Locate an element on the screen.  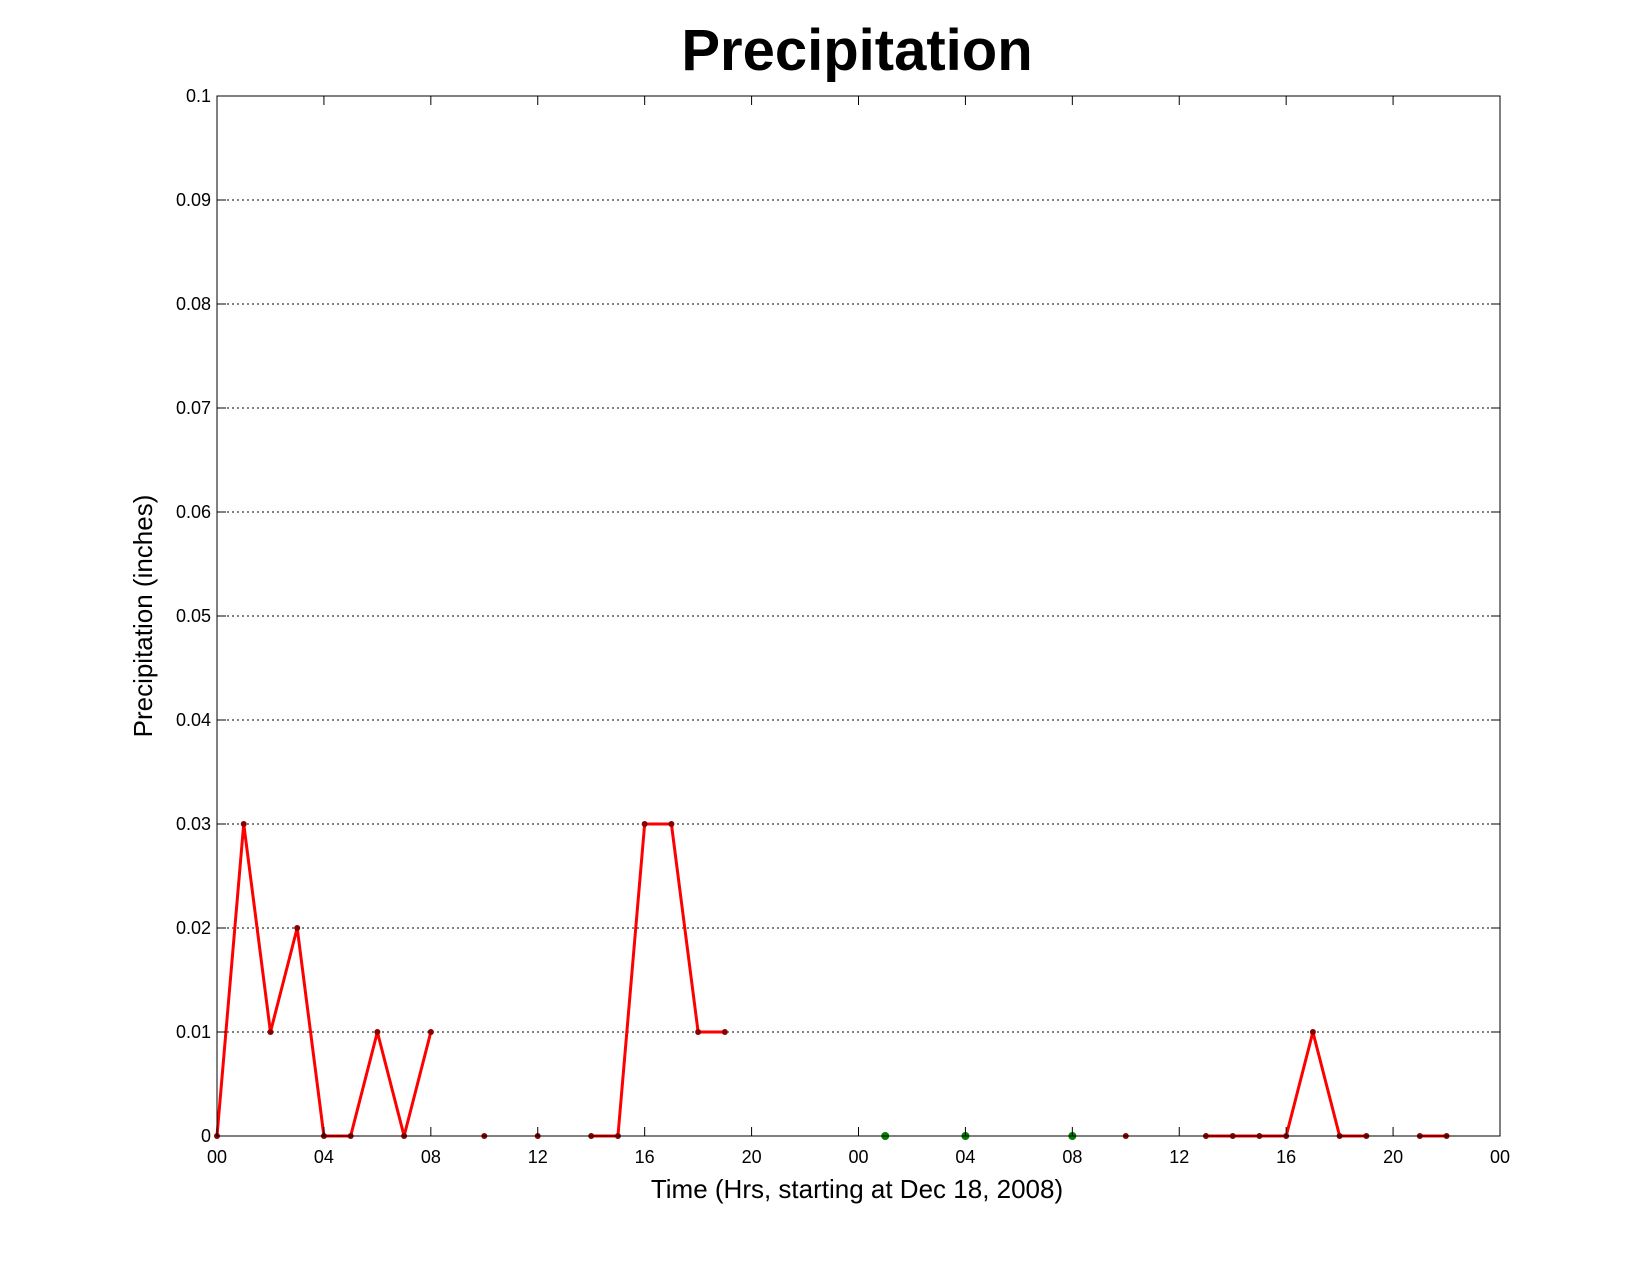
y-tick-label: 0.01 is located at coordinates (193, 1032).